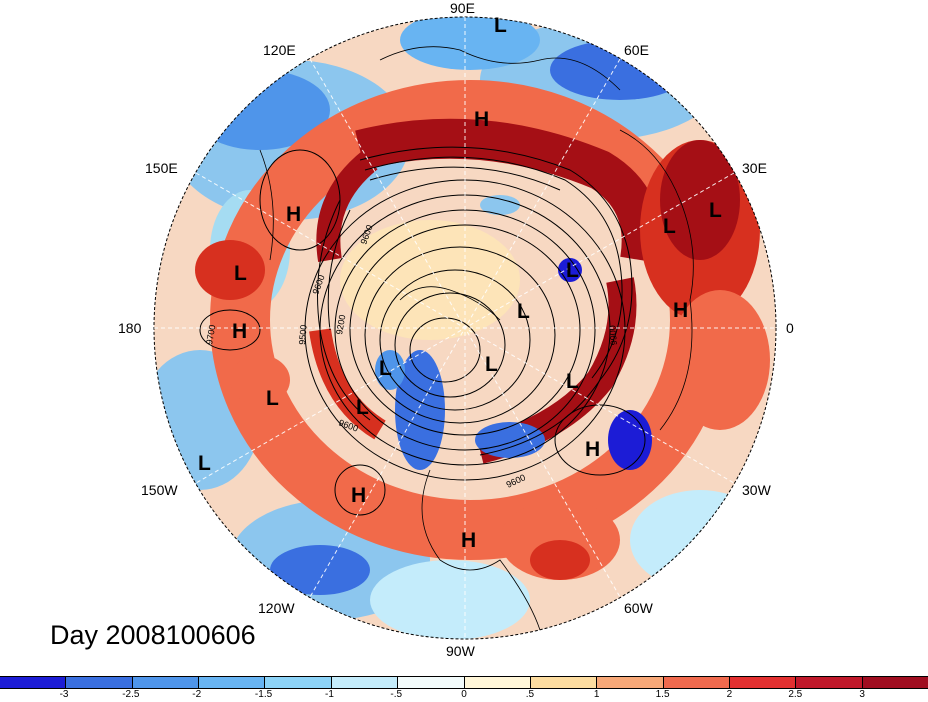 The height and width of the screenshot is (702, 928). Describe the element at coordinates (462, 8) in the screenshot. I see `lon-label-90e: 90E` at that location.